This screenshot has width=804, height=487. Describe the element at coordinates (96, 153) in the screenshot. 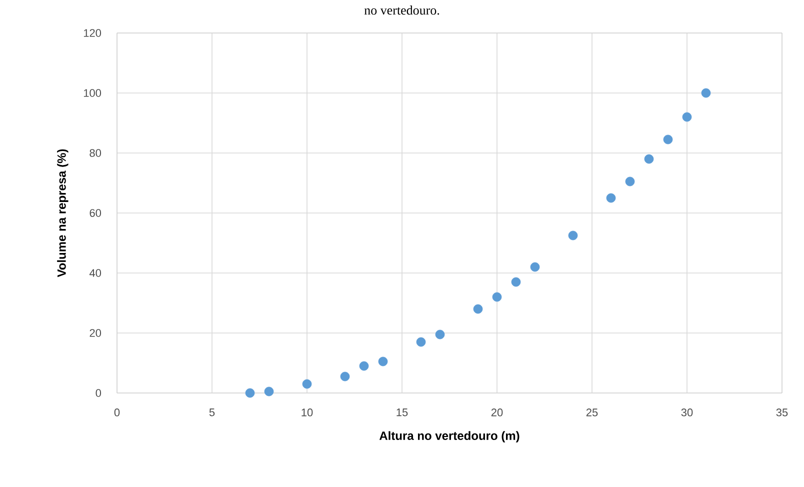

I see `y-tick-label: 80` at that location.